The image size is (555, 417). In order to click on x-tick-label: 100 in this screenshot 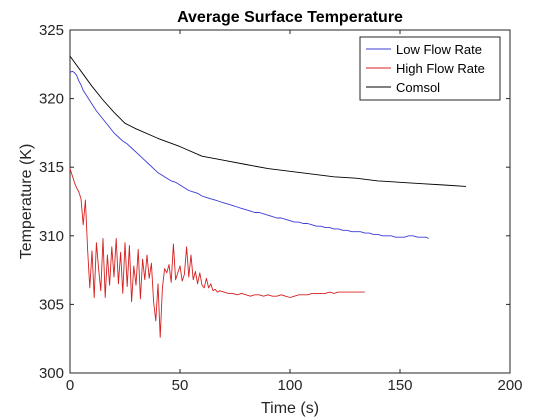, I will do `click(289, 385)`.